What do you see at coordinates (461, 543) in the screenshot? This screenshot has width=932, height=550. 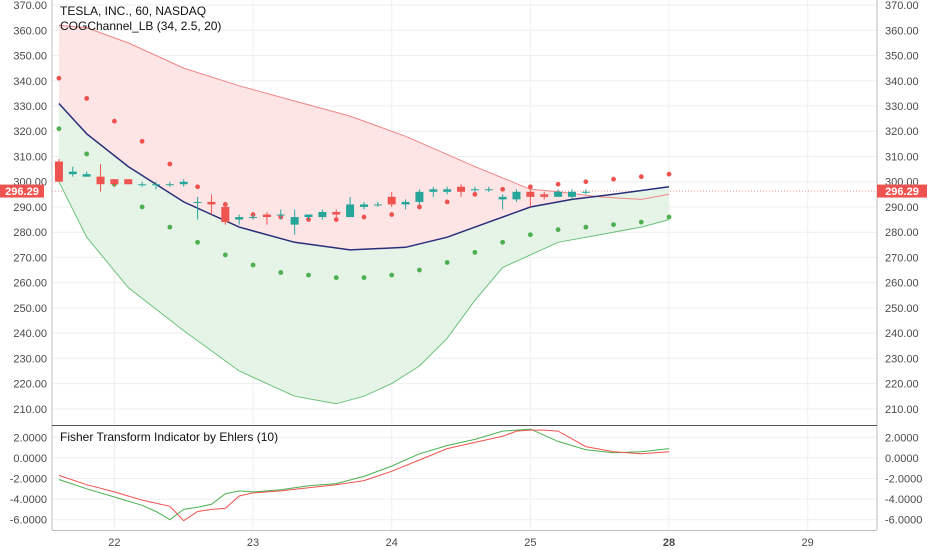 I see `time-axis: 22 23 24 25 28 29` at bounding box center [461, 543].